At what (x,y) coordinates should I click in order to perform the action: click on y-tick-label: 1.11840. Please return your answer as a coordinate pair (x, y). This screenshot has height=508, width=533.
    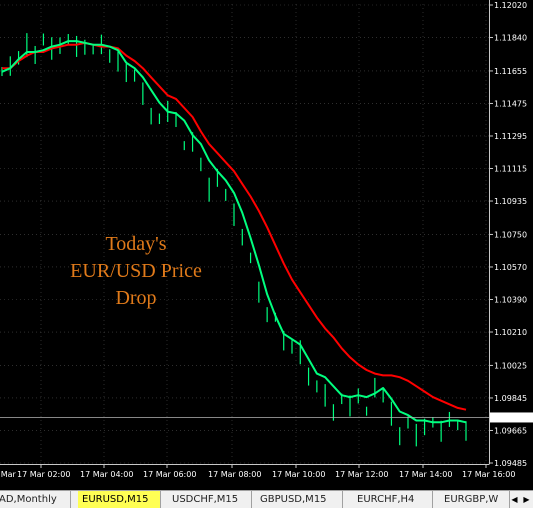
    Looking at the image, I should click on (510, 38).